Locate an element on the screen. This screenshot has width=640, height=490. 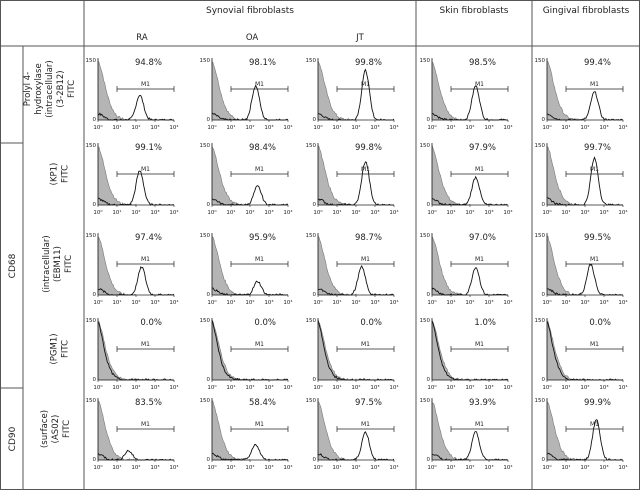
percent-positive-label: 99.5% is located at coordinates (597, 238).